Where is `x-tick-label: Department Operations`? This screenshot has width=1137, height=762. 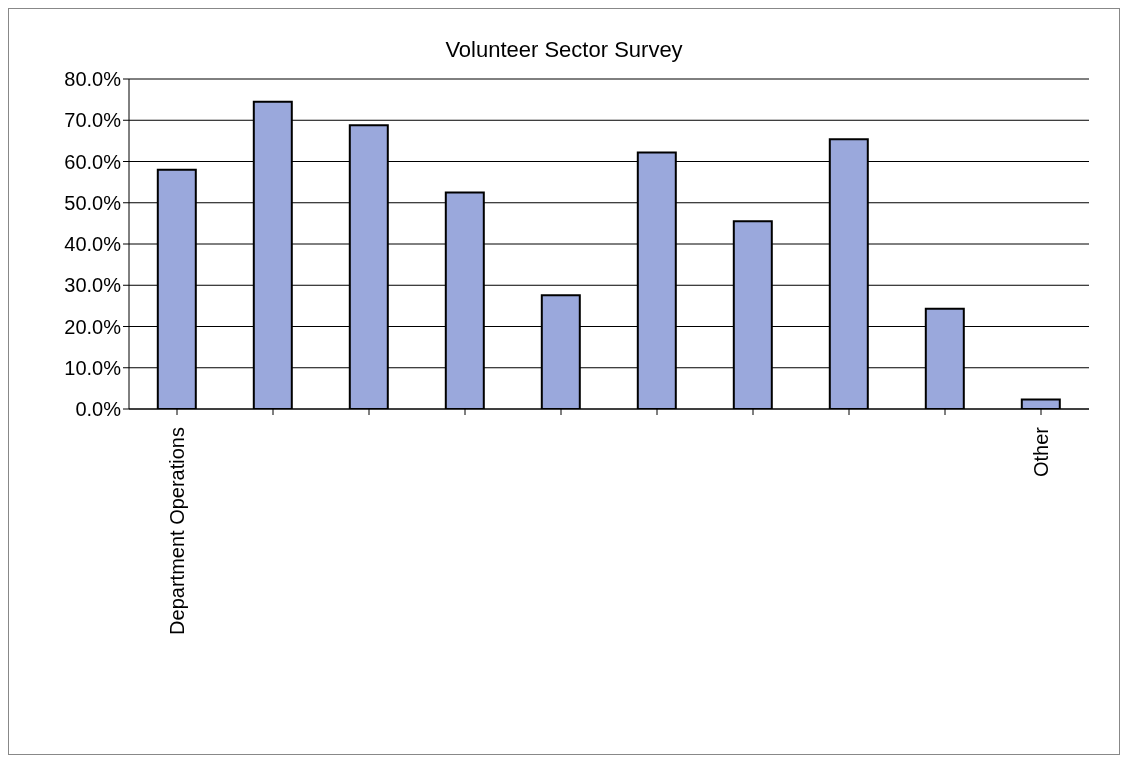 x-tick-label: Department Operations is located at coordinates (177, 531).